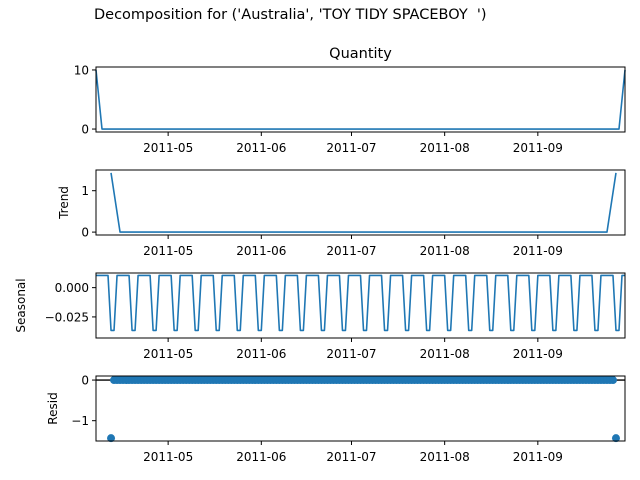 The width and height of the screenshot is (640, 480). What do you see at coordinates (363, 202) in the screenshot?
I see `trend-series-line` at bounding box center [363, 202].